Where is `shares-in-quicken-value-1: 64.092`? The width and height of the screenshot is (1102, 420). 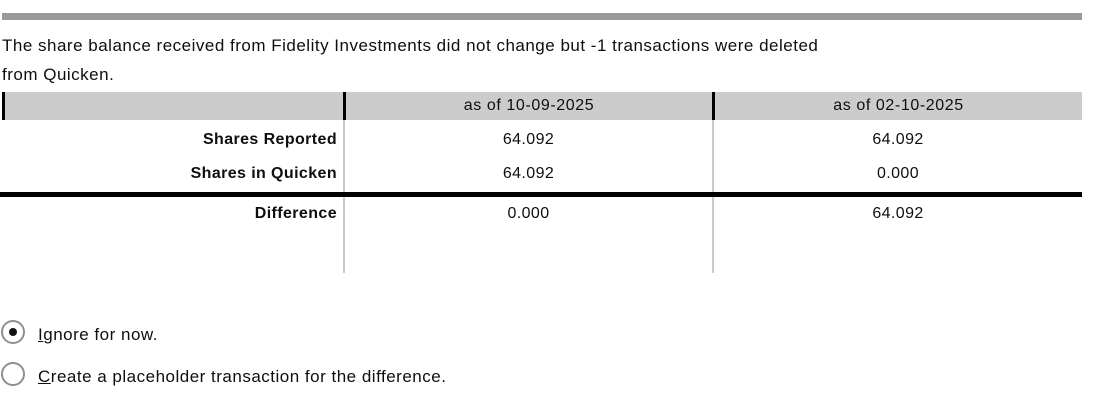 shares-in-quicken-value-1: 64.092 is located at coordinates (528, 173).